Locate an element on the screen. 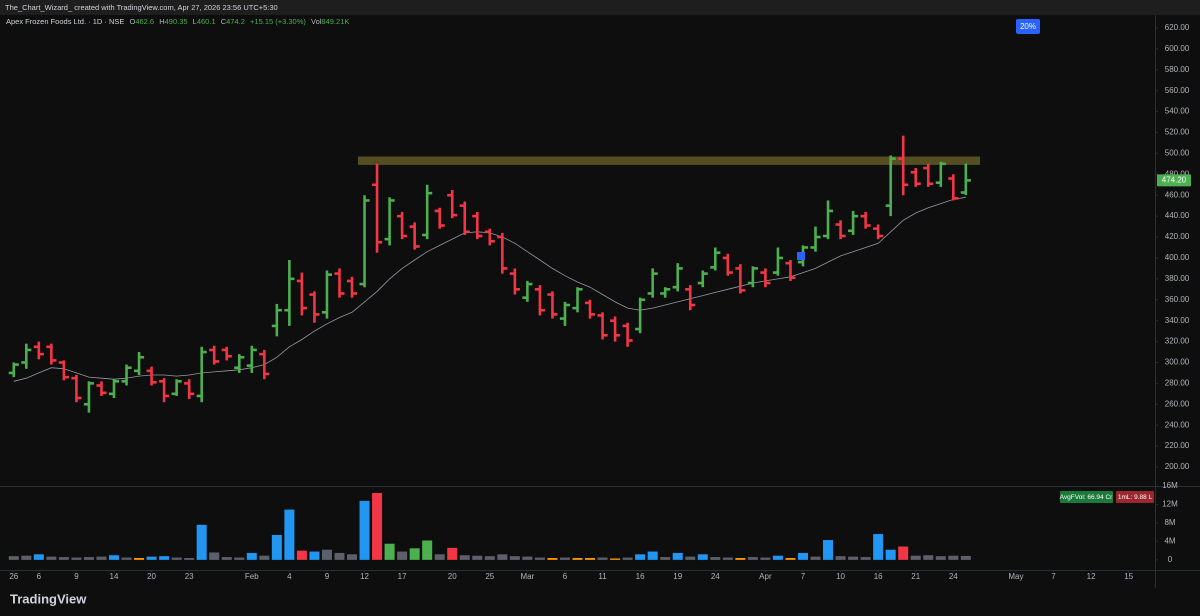 The height and width of the screenshot is (616, 1200). top-bar is located at coordinates (600, 7).